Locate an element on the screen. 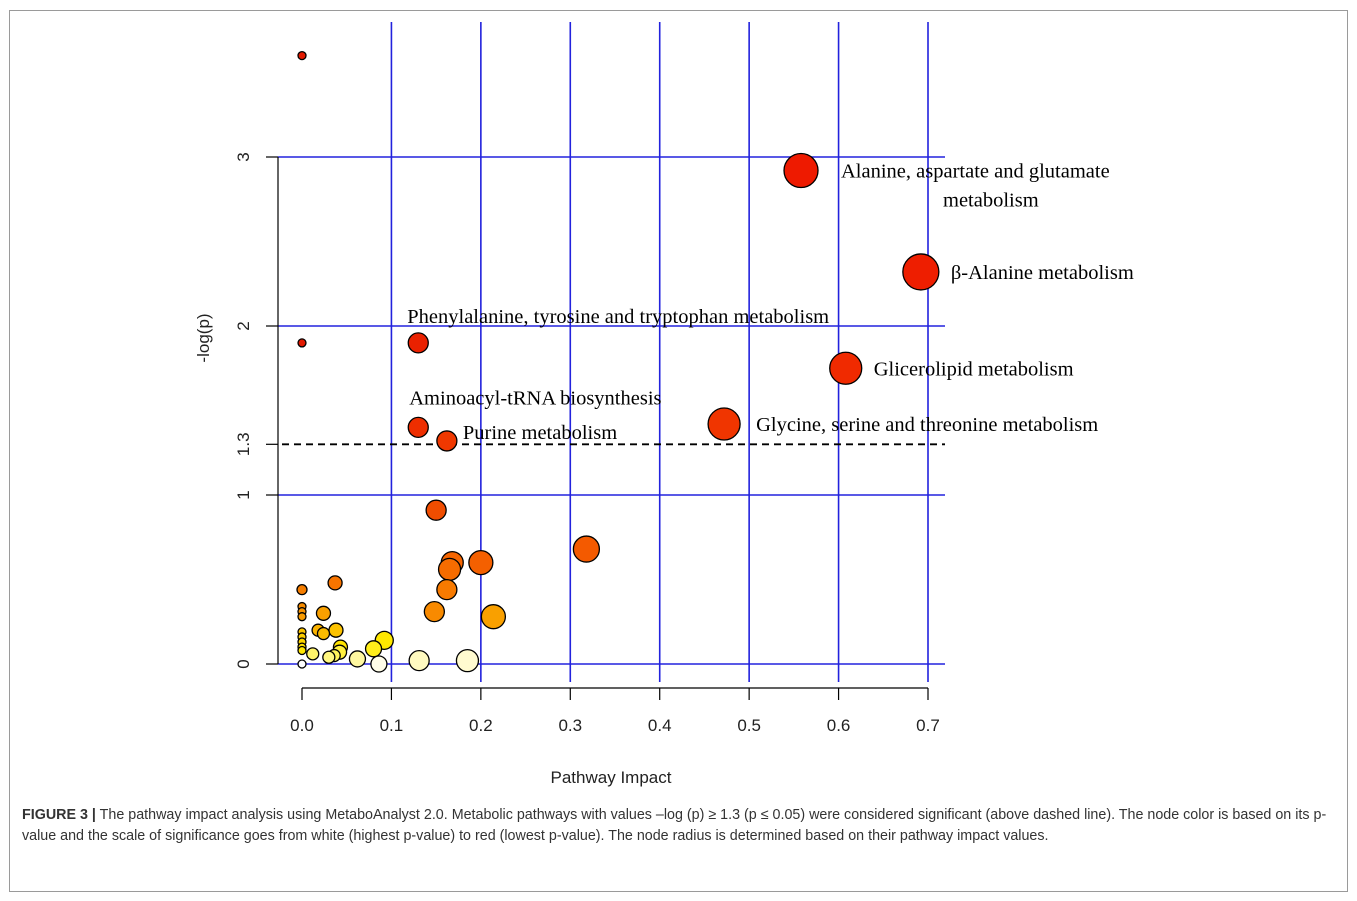  pathway-label: Glycine, serine and threonine metabolism is located at coordinates (927, 425).